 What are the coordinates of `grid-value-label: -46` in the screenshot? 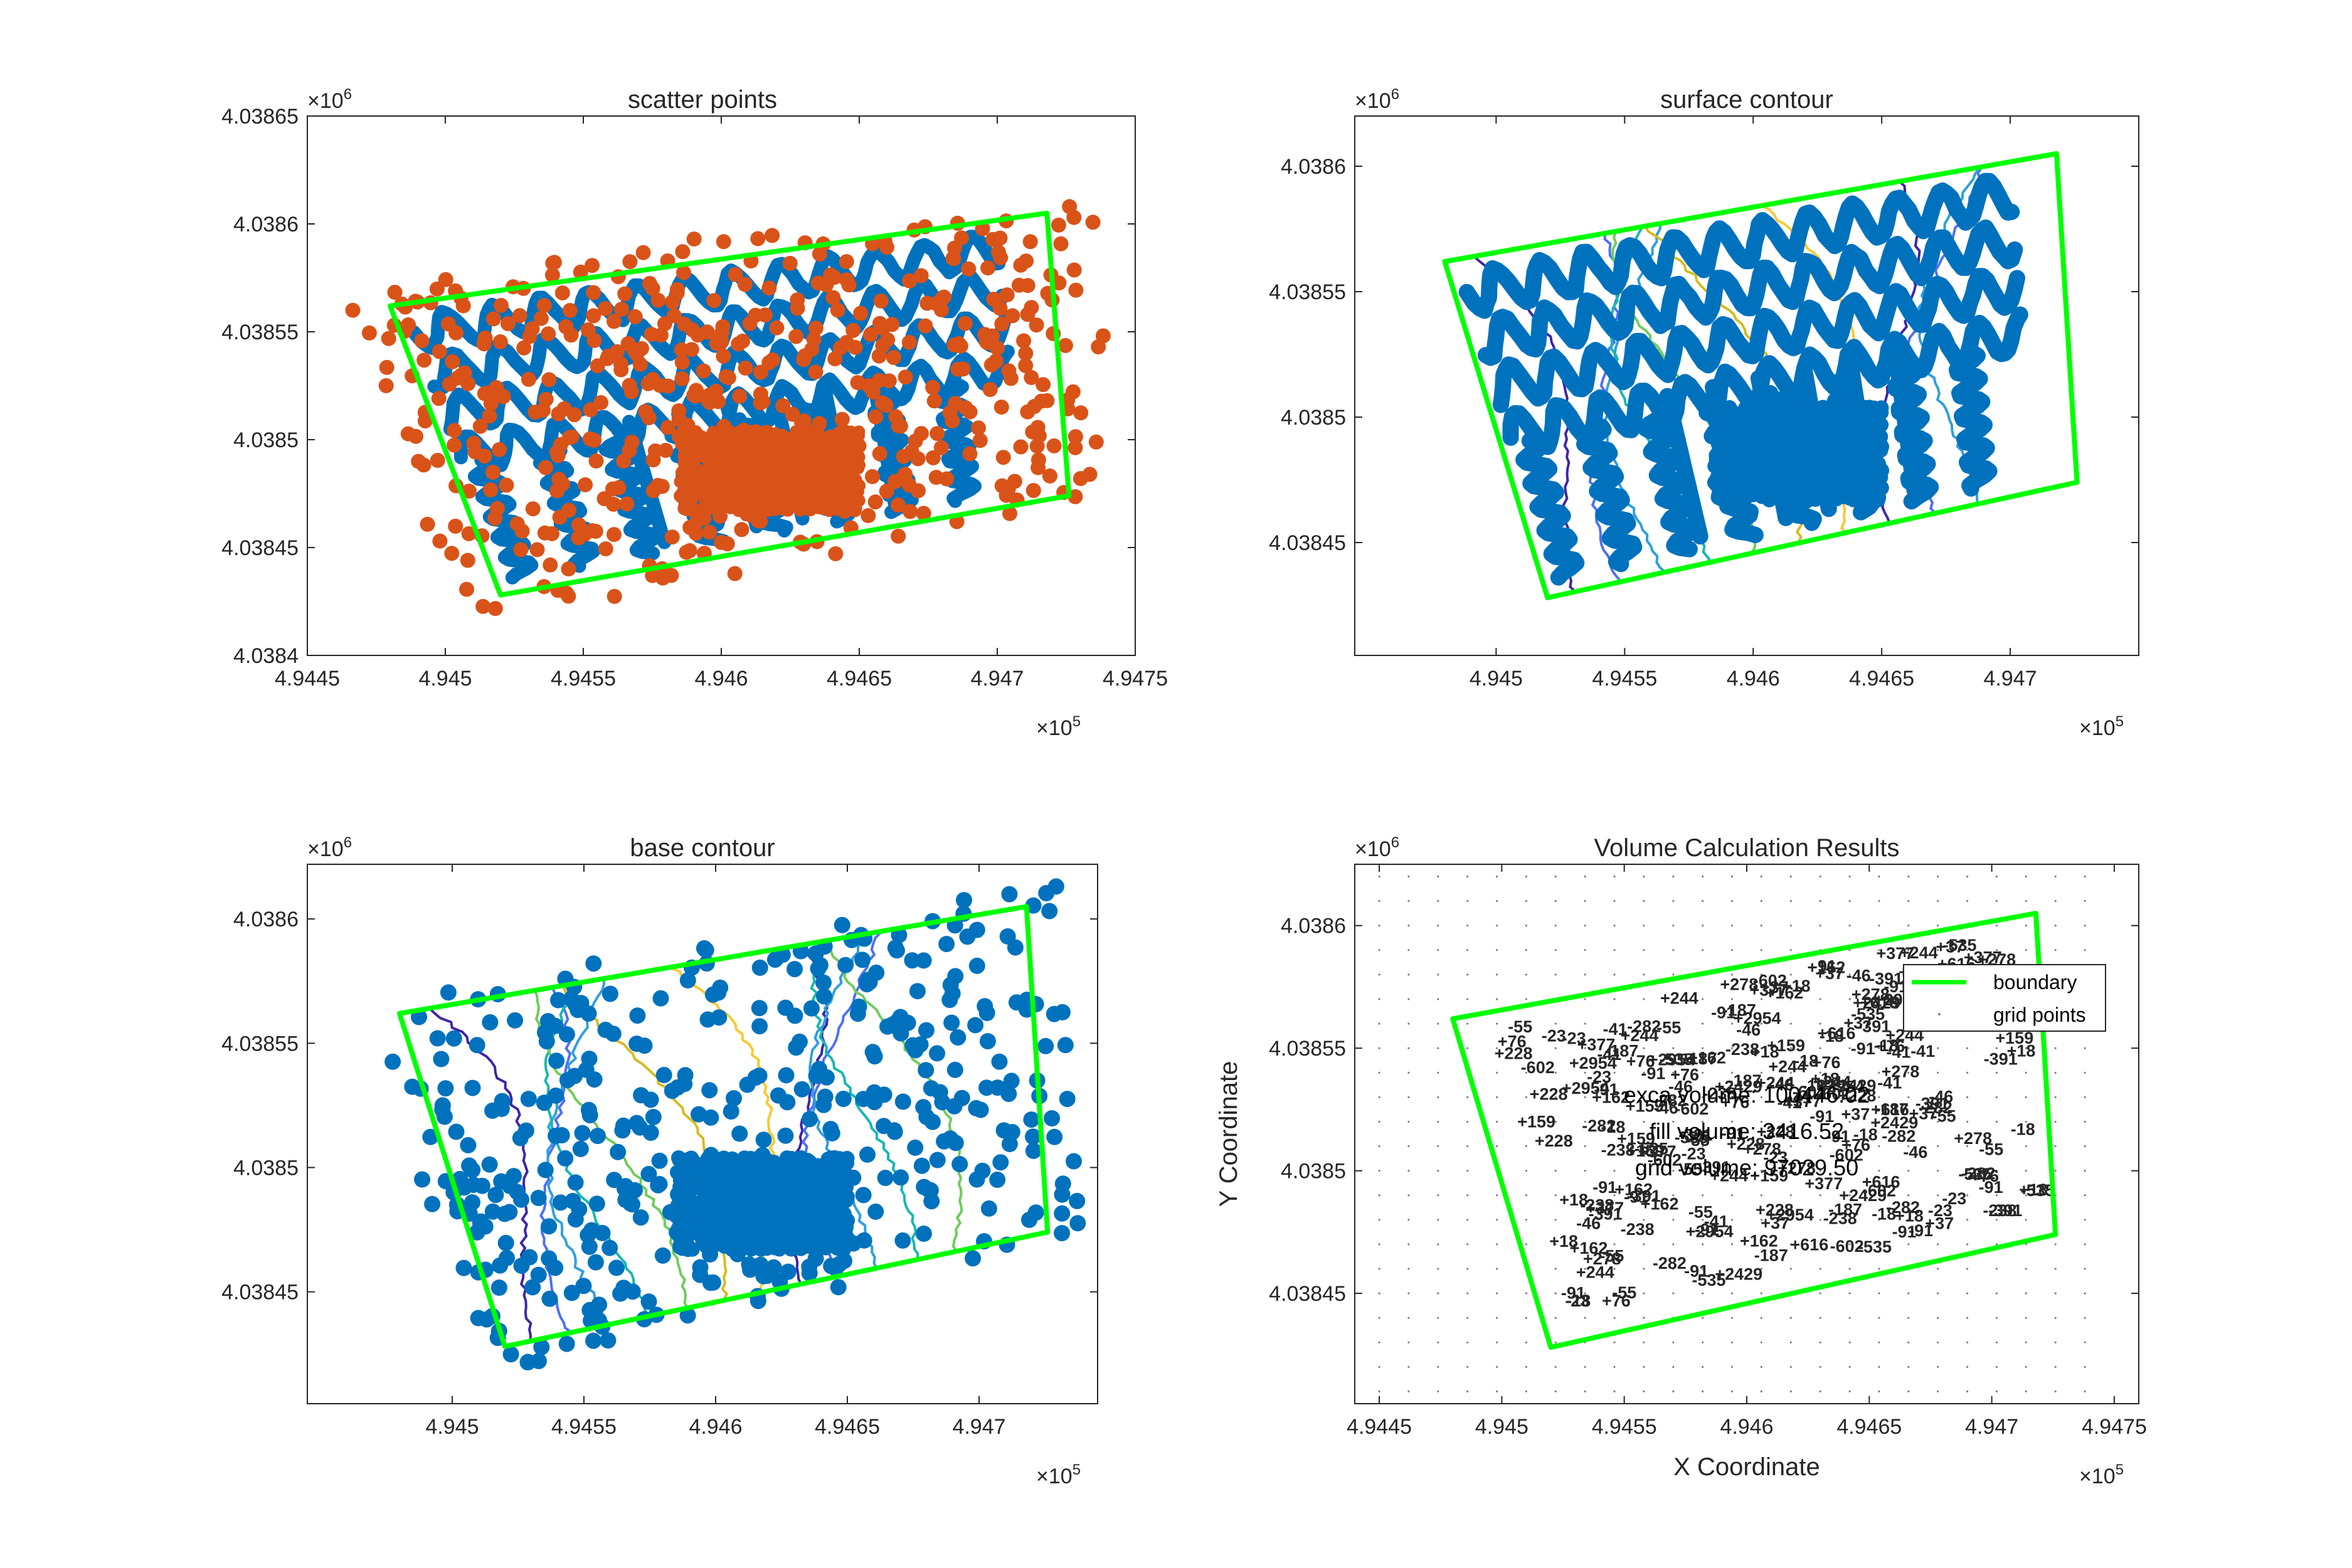 It's located at (1748, 1029).